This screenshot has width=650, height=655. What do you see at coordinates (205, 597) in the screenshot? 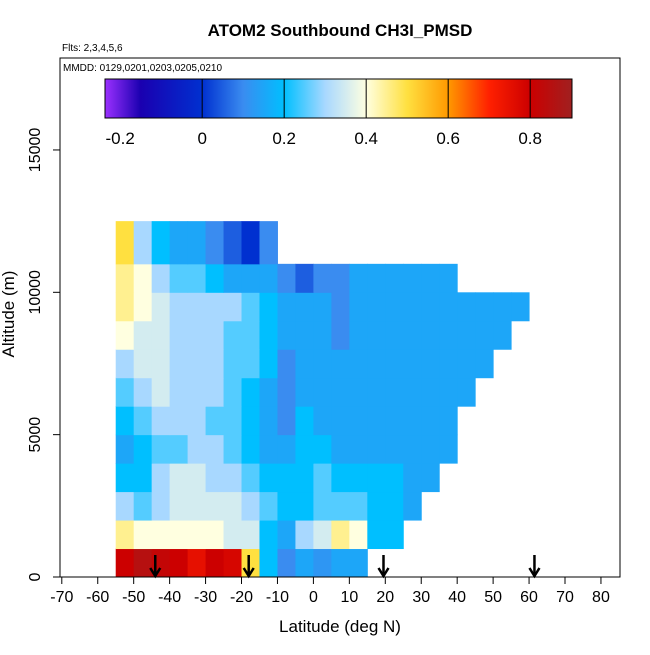
I see `x-tick-label: -30` at bounding box center [205, 597].